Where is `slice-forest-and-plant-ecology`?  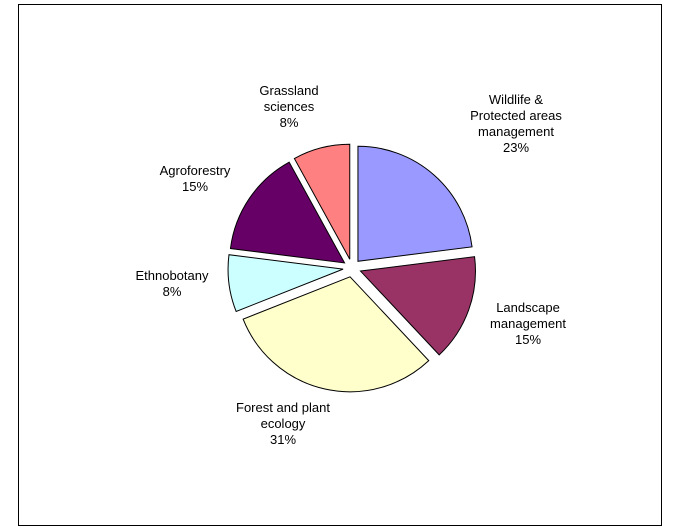
slice-forest-and-plant-ecology is located at coordinates (336, 334).